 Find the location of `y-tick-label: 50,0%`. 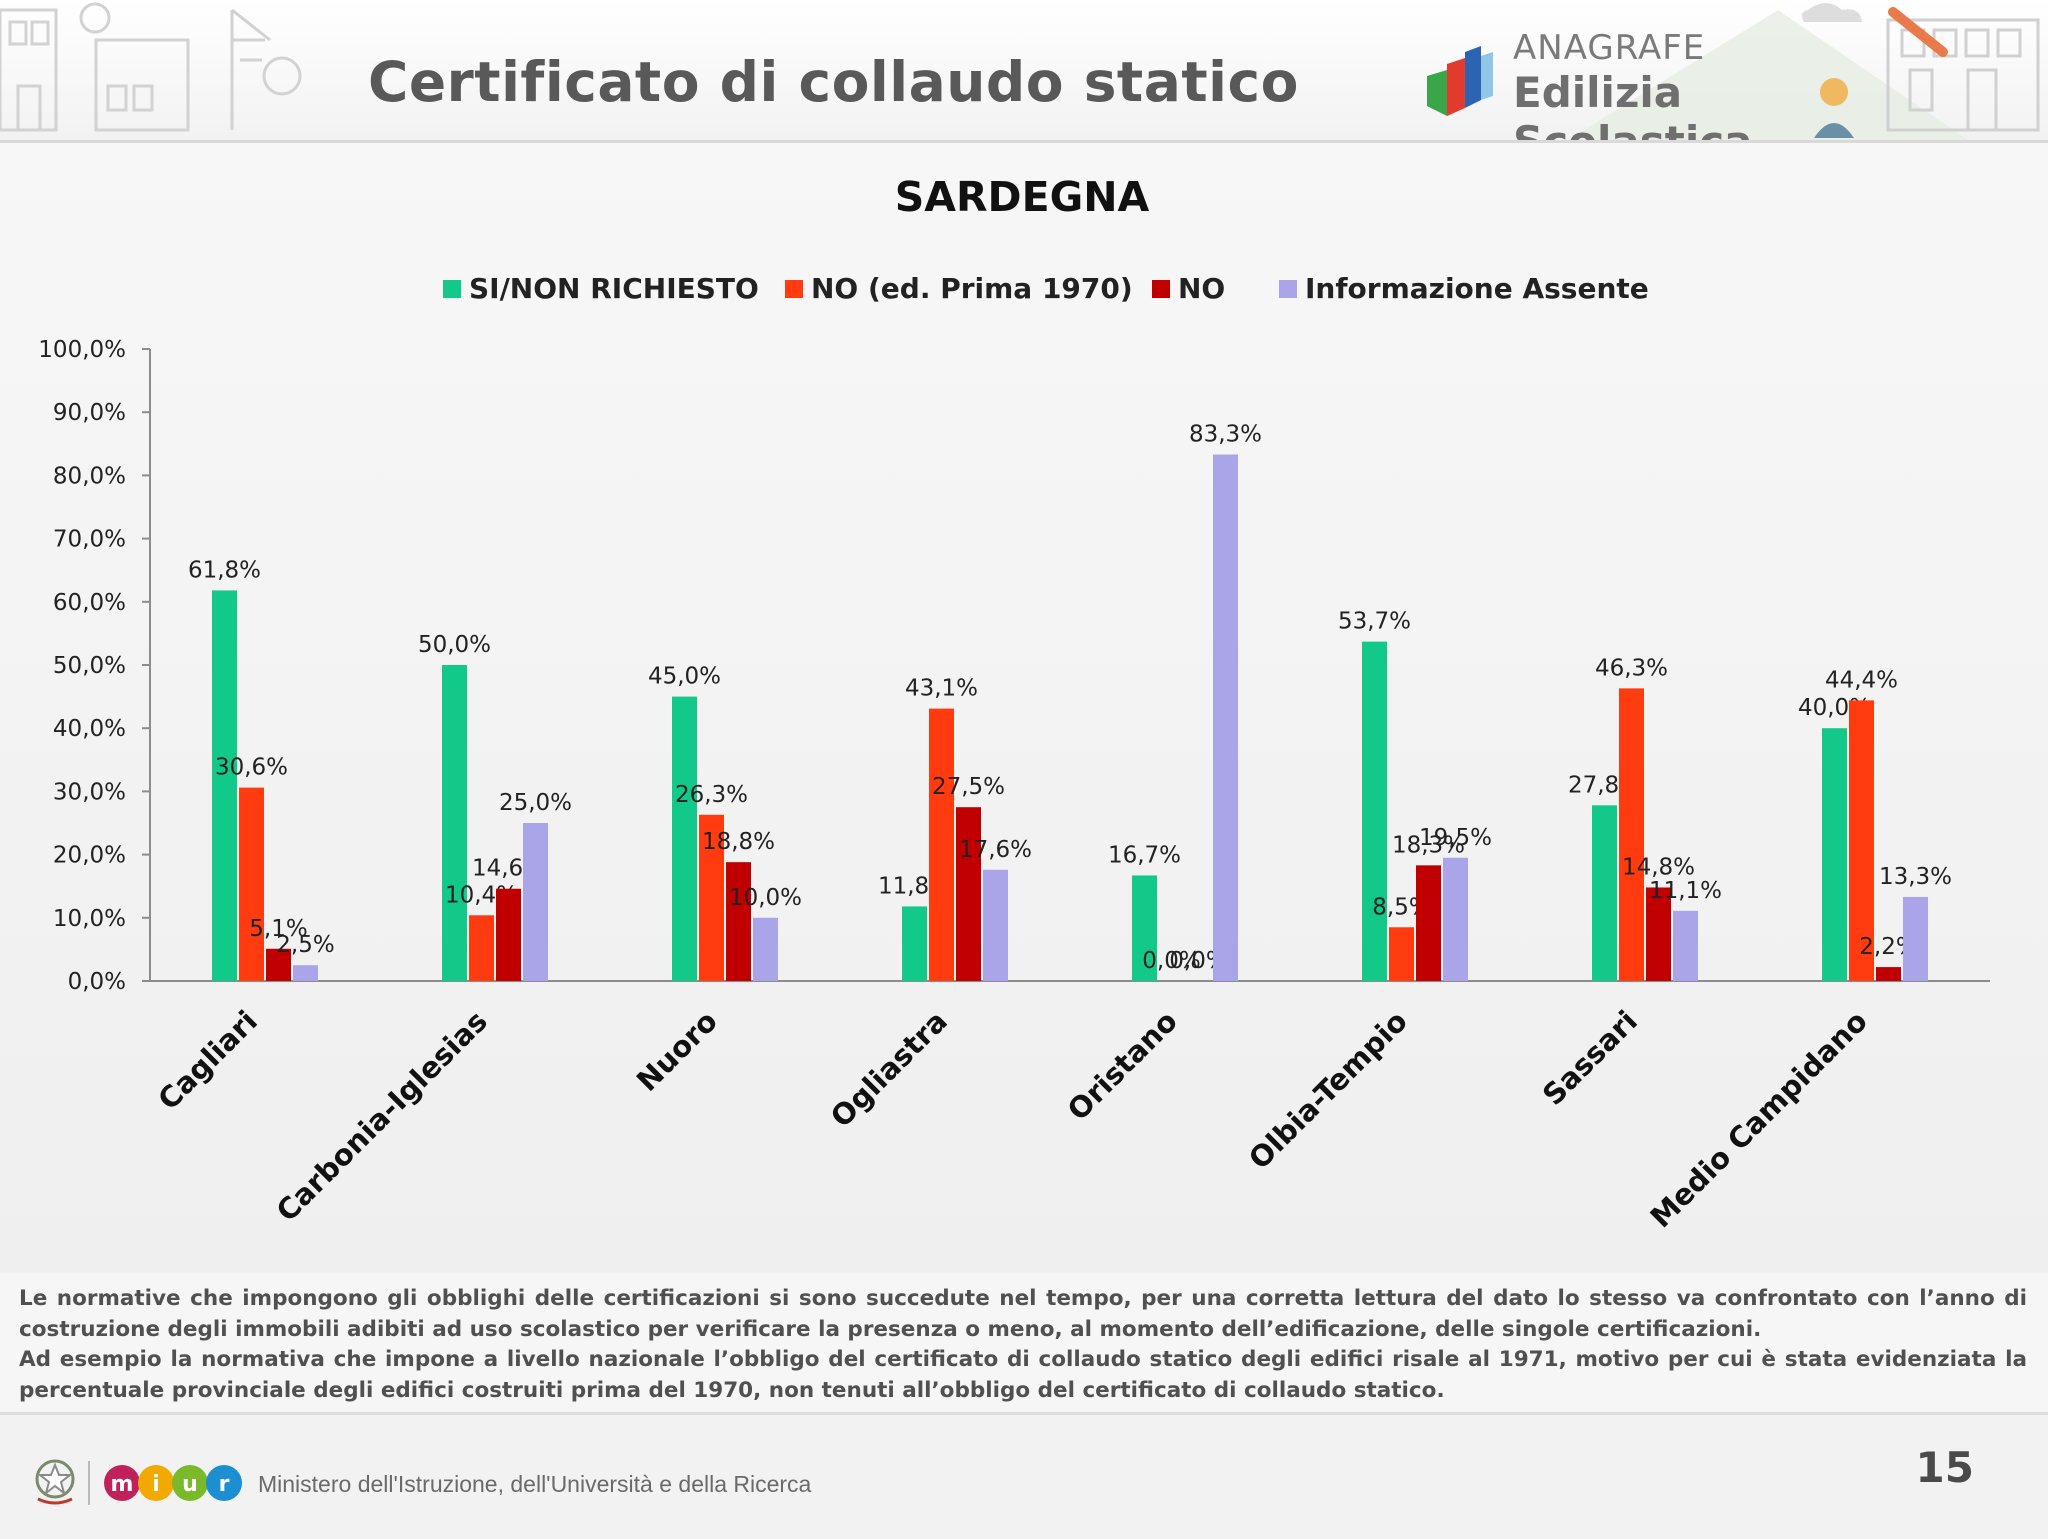

y-tick-label: 50,0% is located at coordinates (89, 666).